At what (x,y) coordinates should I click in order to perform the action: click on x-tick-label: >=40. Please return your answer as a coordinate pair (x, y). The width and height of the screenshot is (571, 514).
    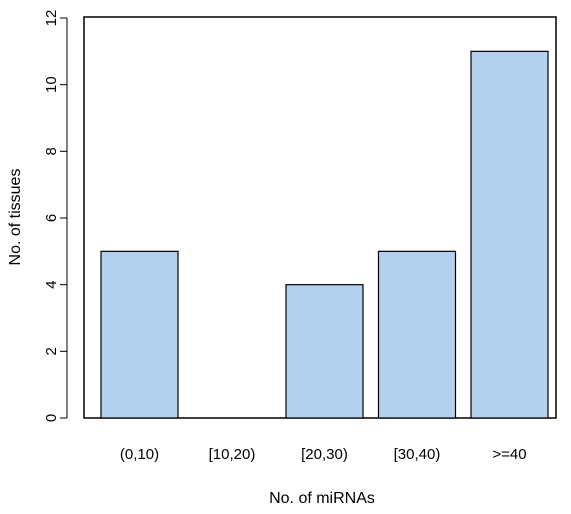
    Looking at the image, I should click on (509, 454).